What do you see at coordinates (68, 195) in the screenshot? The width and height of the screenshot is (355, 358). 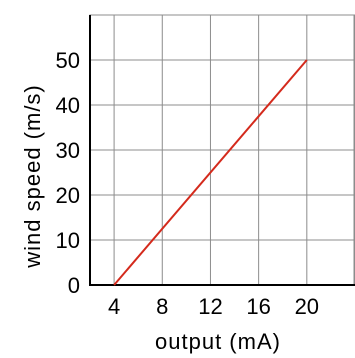 I see `y-tick-label: 20` at bounding box center [68, 195].